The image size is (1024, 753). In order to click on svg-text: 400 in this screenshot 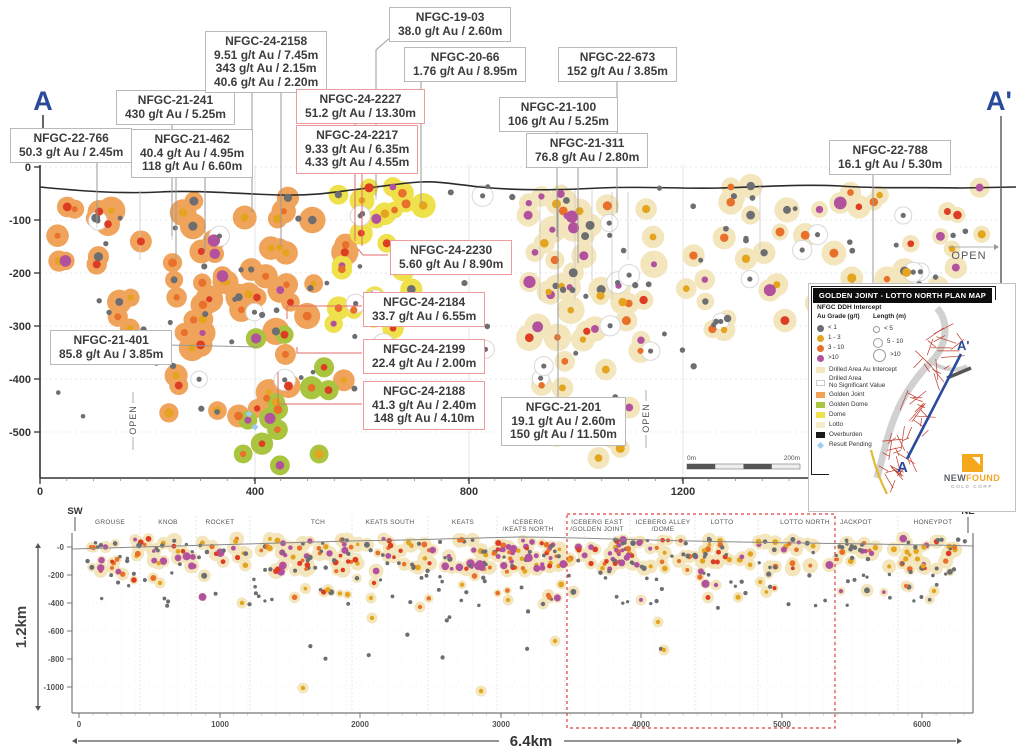, I will do `click(255, 492)`.